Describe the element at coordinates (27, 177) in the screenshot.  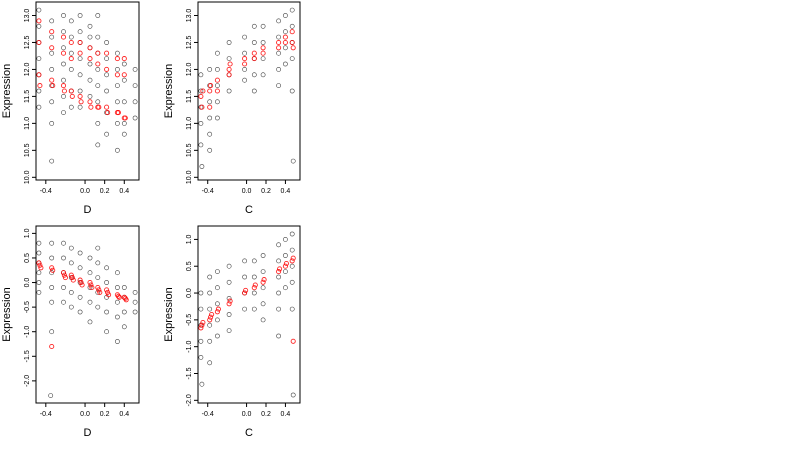
I see `y-tick-label: 10.0` at that location.